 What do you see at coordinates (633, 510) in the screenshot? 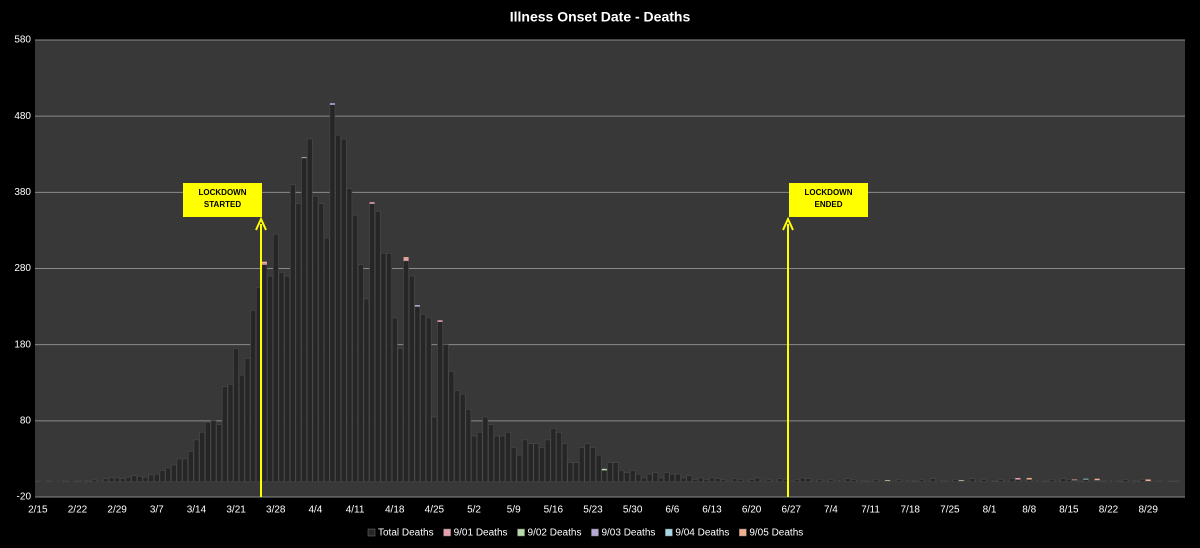
I see `x-tick-label: 5/30` at bounding box center [633, 510].